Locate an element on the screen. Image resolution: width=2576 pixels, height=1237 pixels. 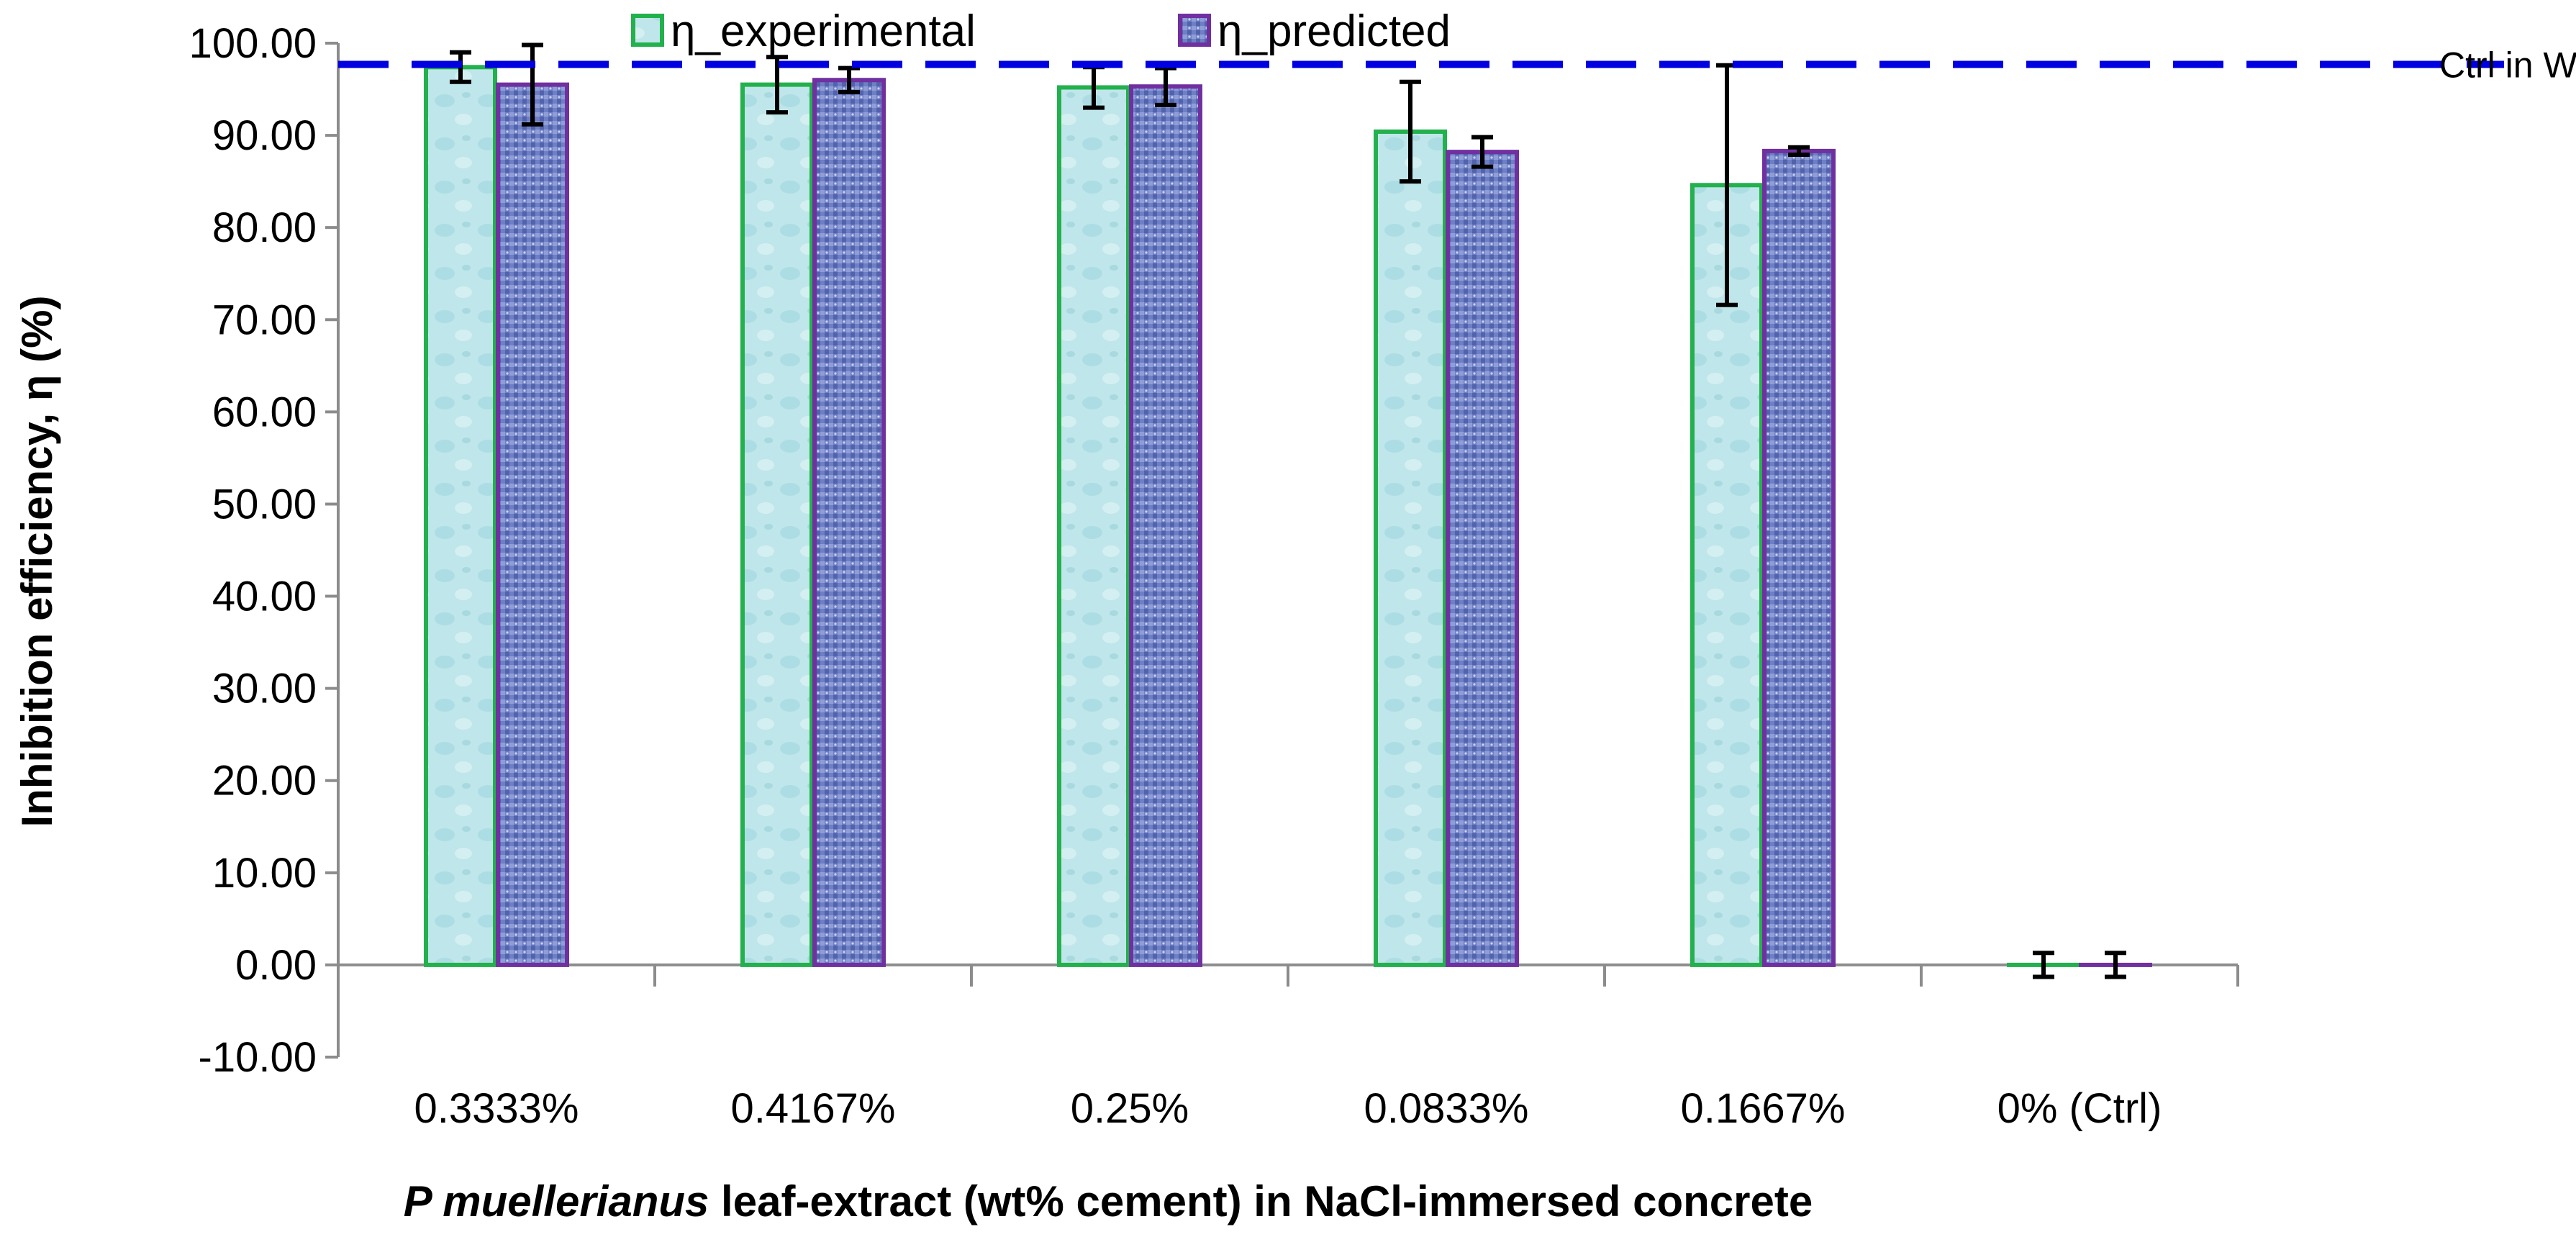
y-tick-label: 80.00 is located at coordinates (264, 227).